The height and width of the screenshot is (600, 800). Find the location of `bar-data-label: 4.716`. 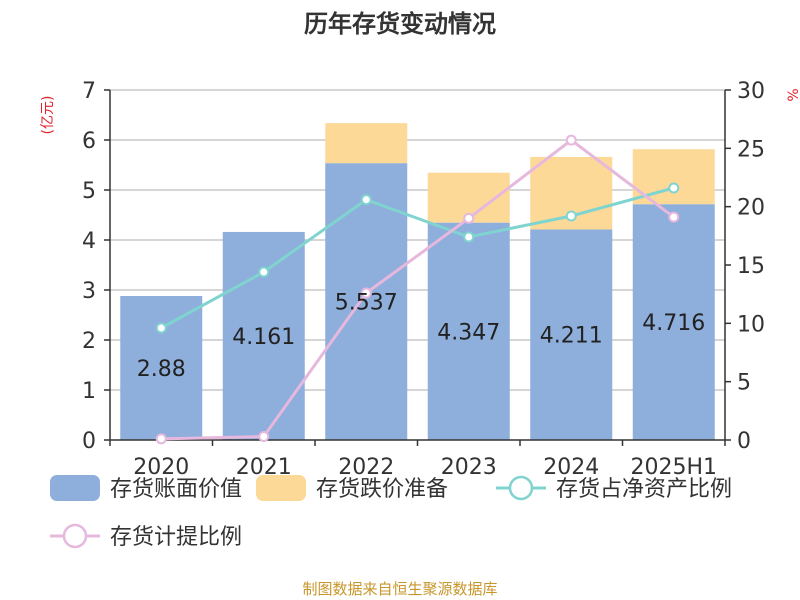

bar-data-label: 4.716 is located at coordinates (673, 323).